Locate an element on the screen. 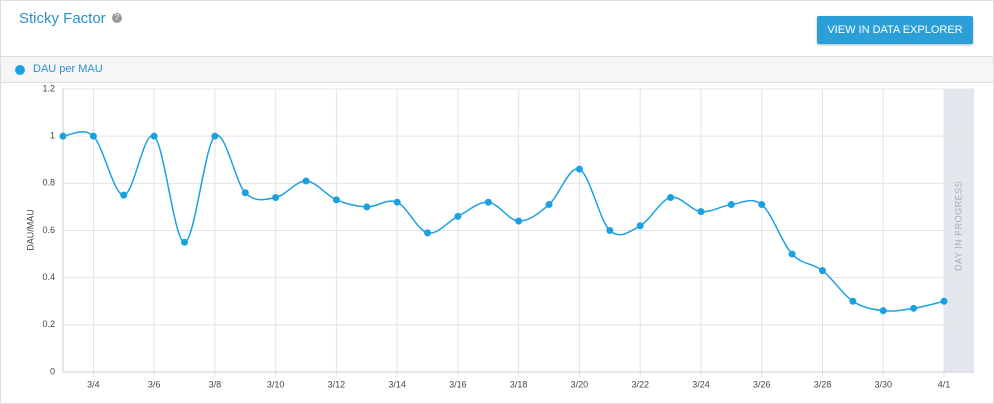 The height and width of the screenshot is (404, 994). x-tick-label: 3/28 is located at coordinates (823, 384).